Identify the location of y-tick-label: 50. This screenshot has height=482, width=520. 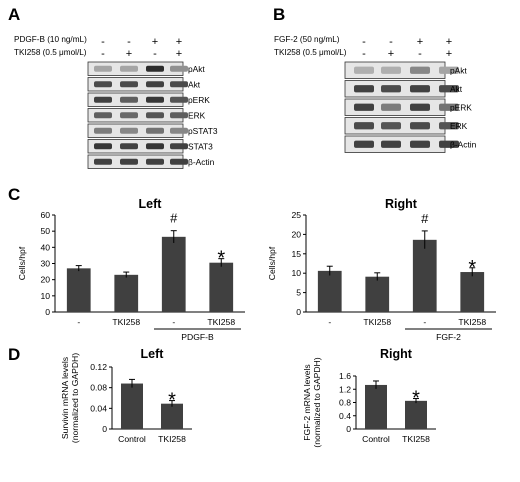
(45, 231).